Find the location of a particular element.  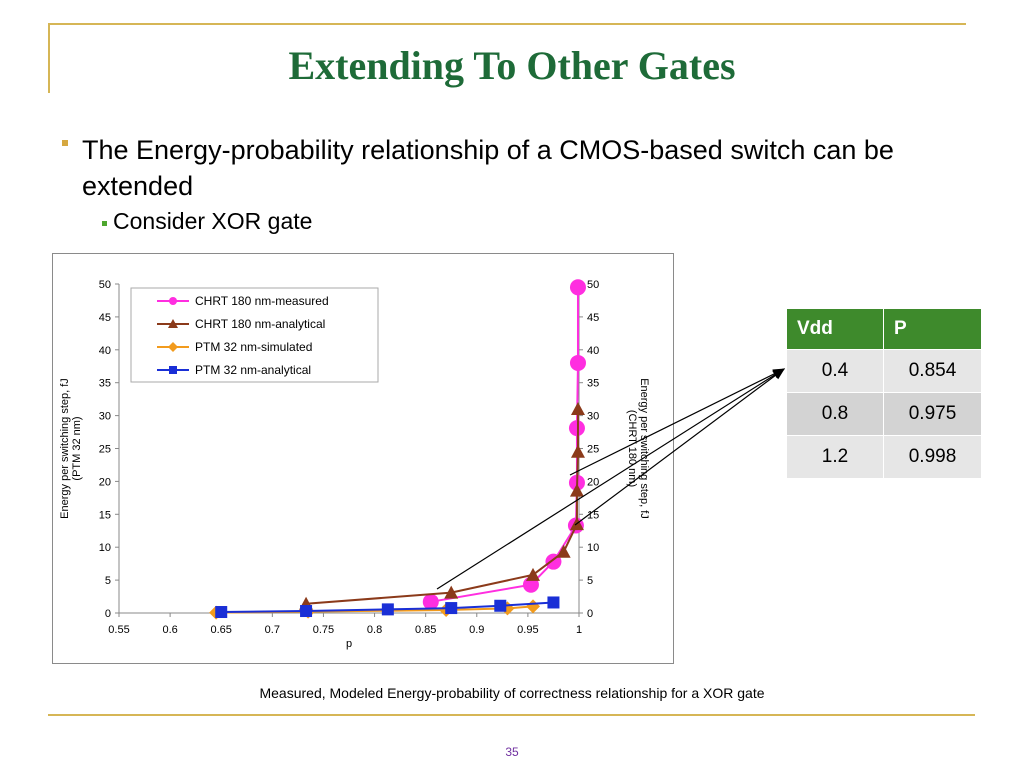

legend-label: CHRT 180 nm-analytical is located at coordinates (260, 324).